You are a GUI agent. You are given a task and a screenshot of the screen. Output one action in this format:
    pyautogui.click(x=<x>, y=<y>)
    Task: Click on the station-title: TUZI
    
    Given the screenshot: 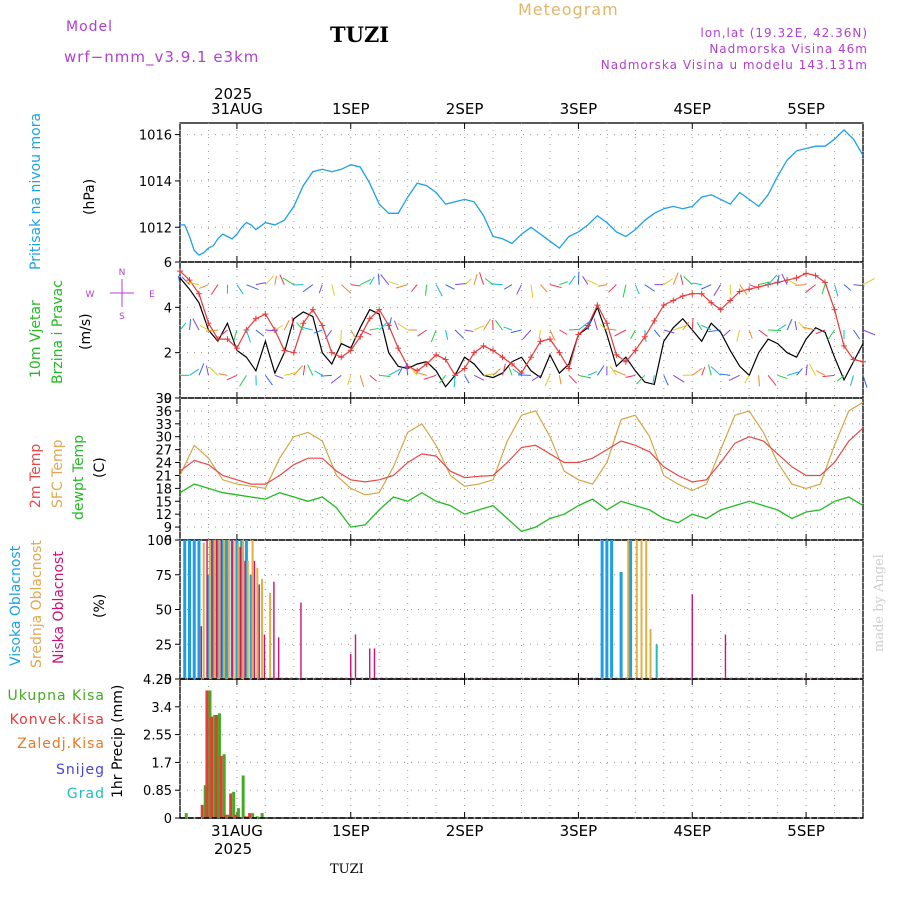 What is the action you would take?
    pyautogui.click(x=360, y=34)
    